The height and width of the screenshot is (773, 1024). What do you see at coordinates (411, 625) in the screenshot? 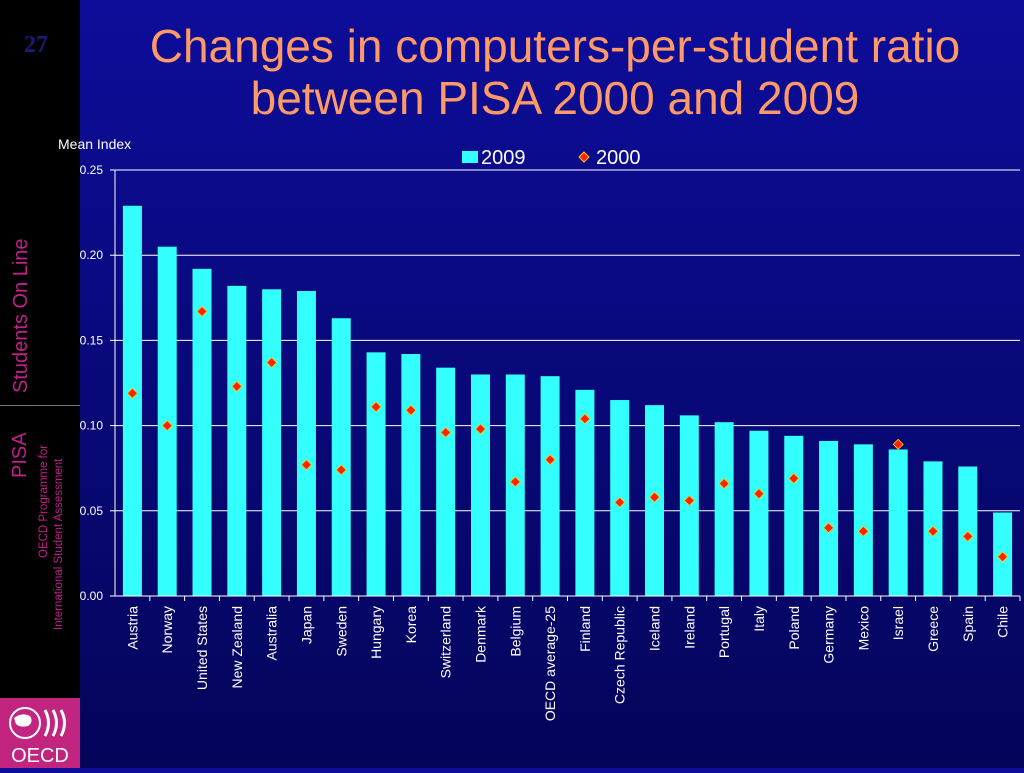
I see `x-tick-label: Korea` at bounding box center [411, 625].